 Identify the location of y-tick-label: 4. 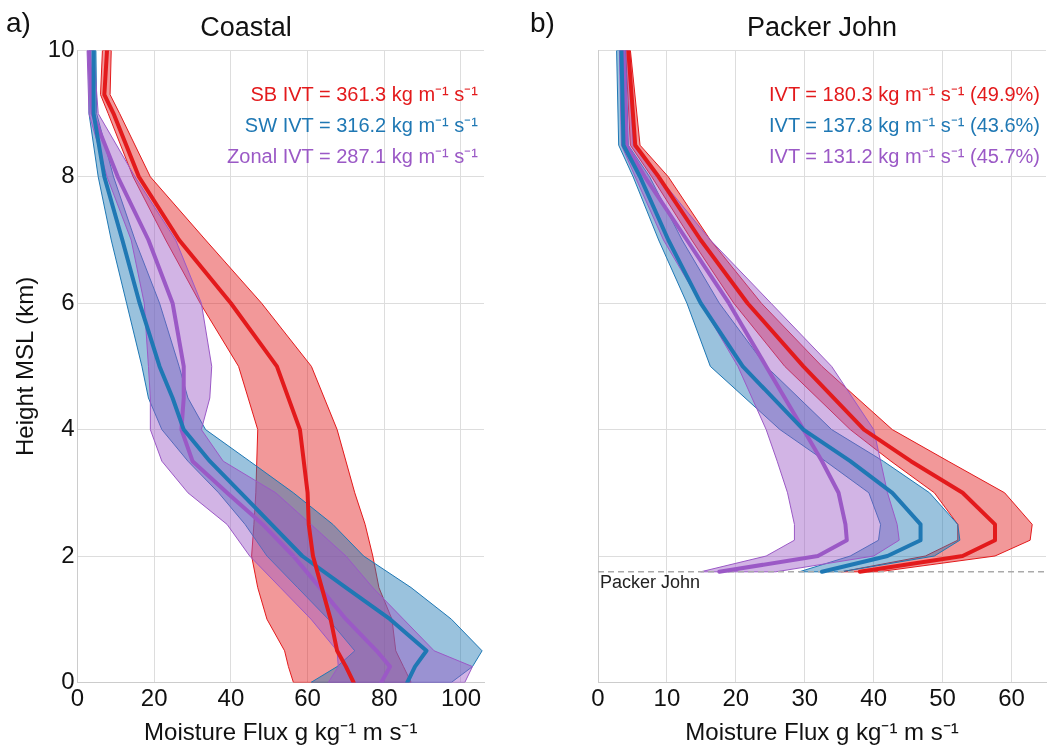
(68, 428).